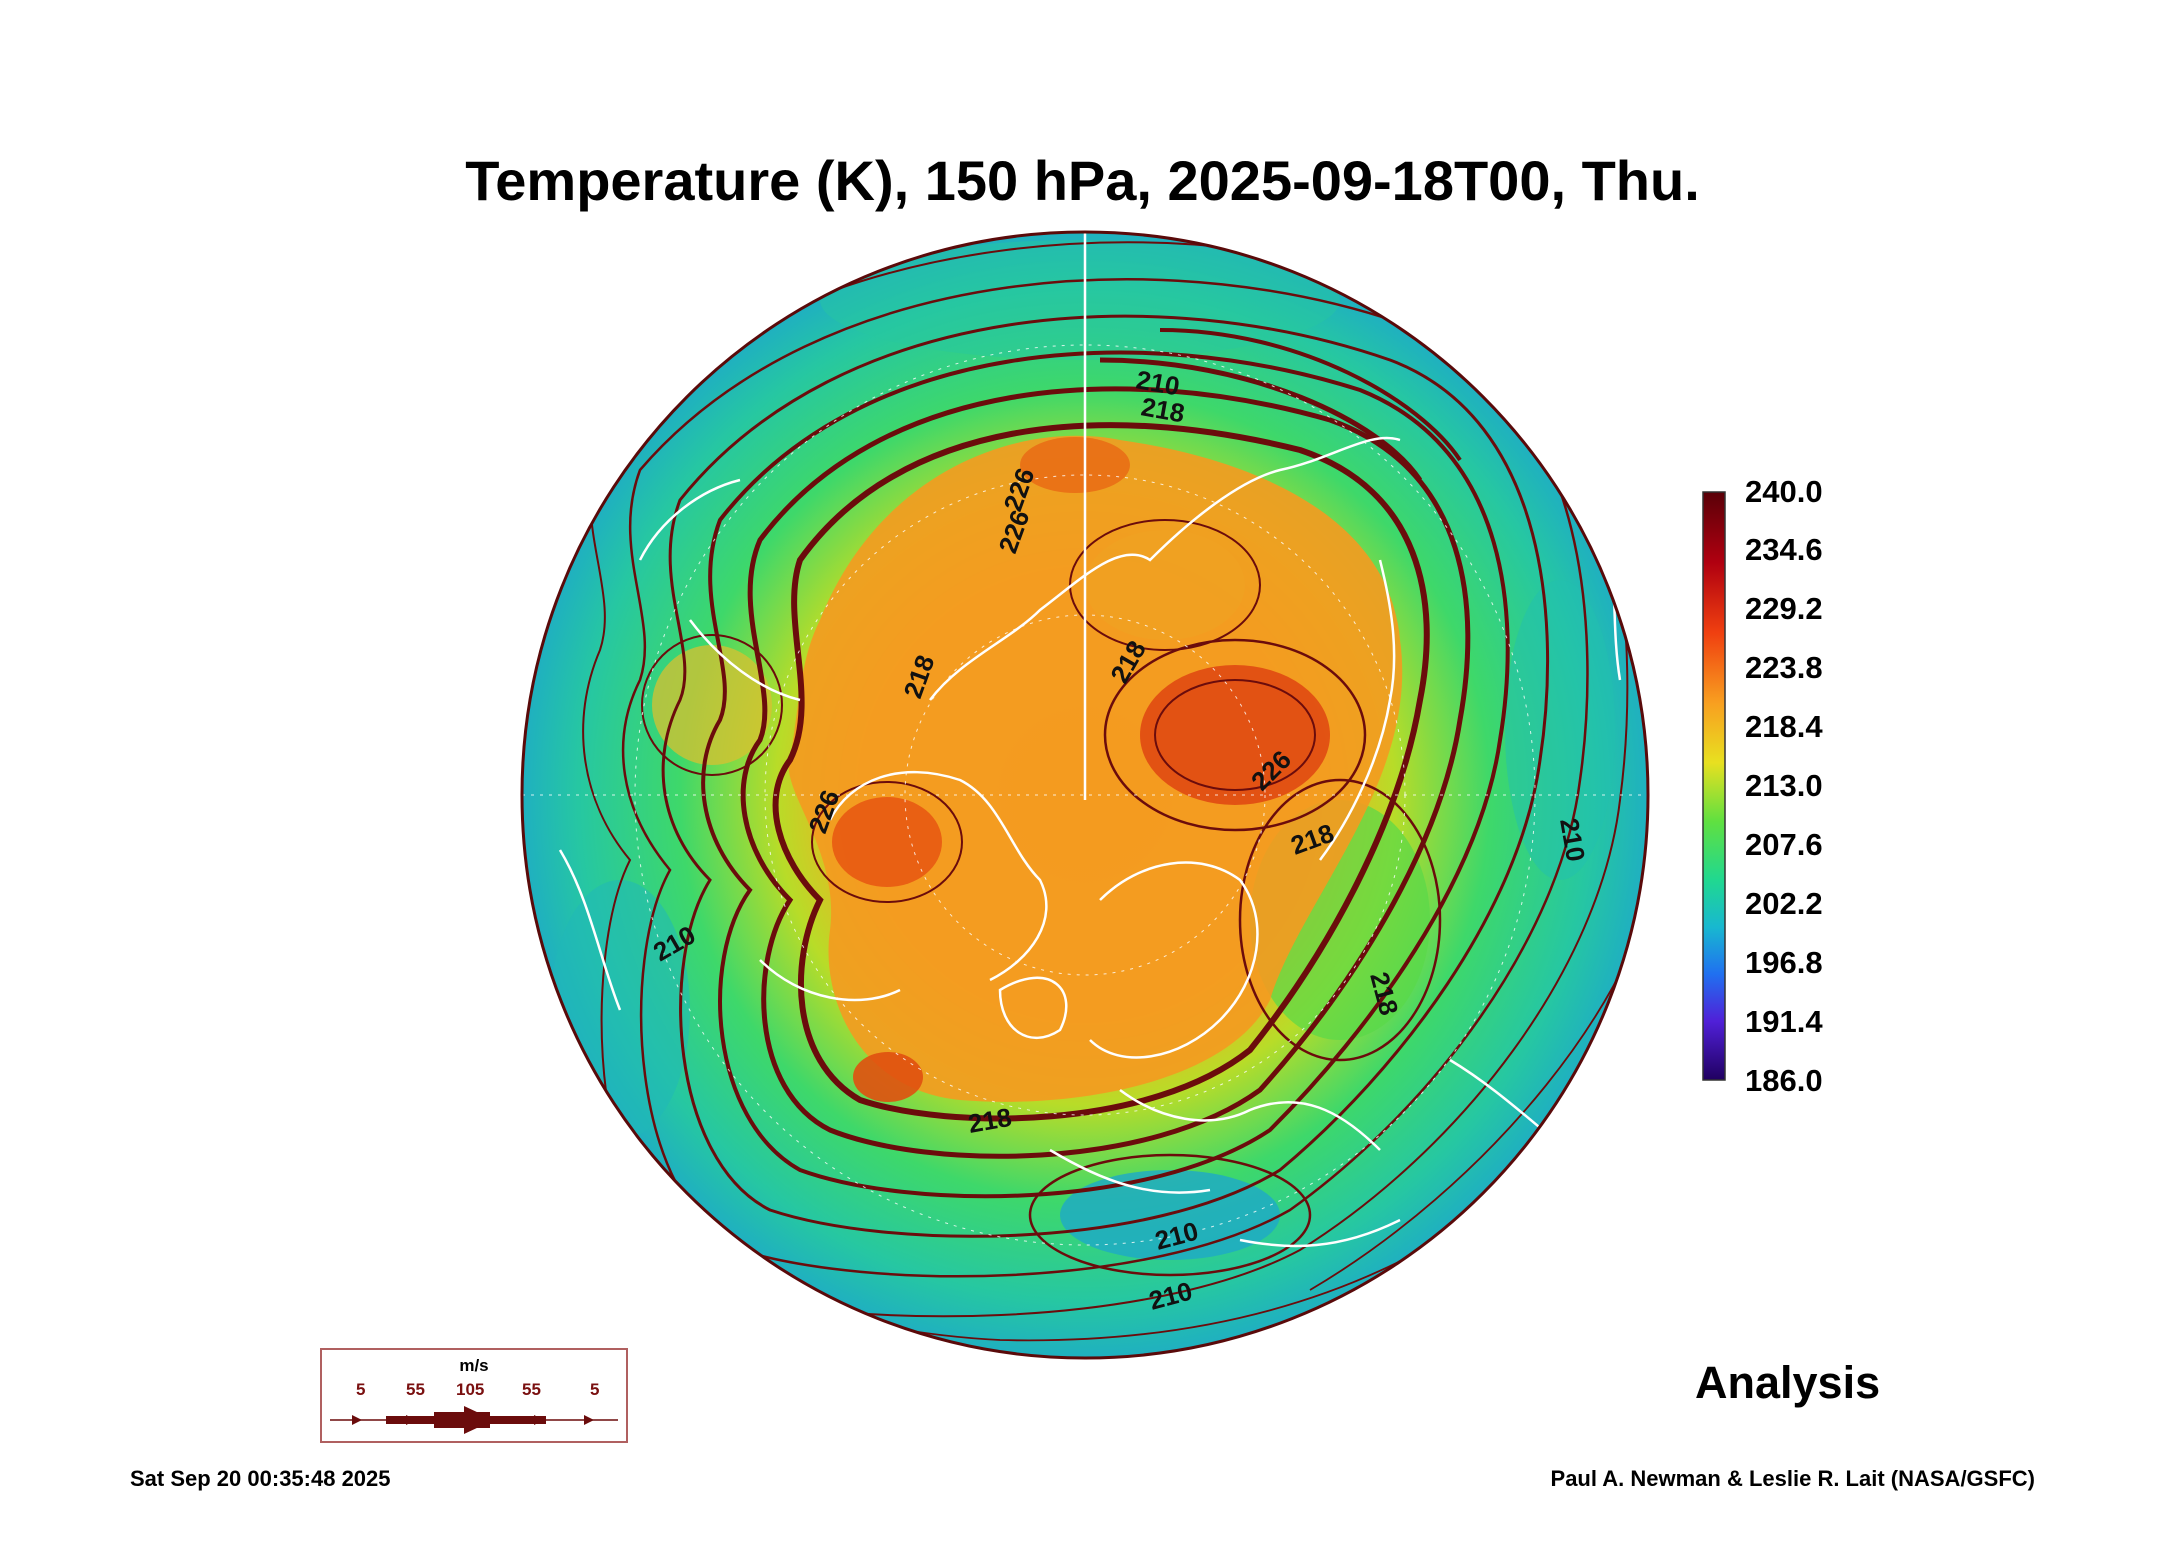 This screenshot has width=2165, height=1561. What do you see at coordinates (1784, 491) in the screenshot?
I see `colorbar-label: 240.0` at bounding box center [1784, 491].